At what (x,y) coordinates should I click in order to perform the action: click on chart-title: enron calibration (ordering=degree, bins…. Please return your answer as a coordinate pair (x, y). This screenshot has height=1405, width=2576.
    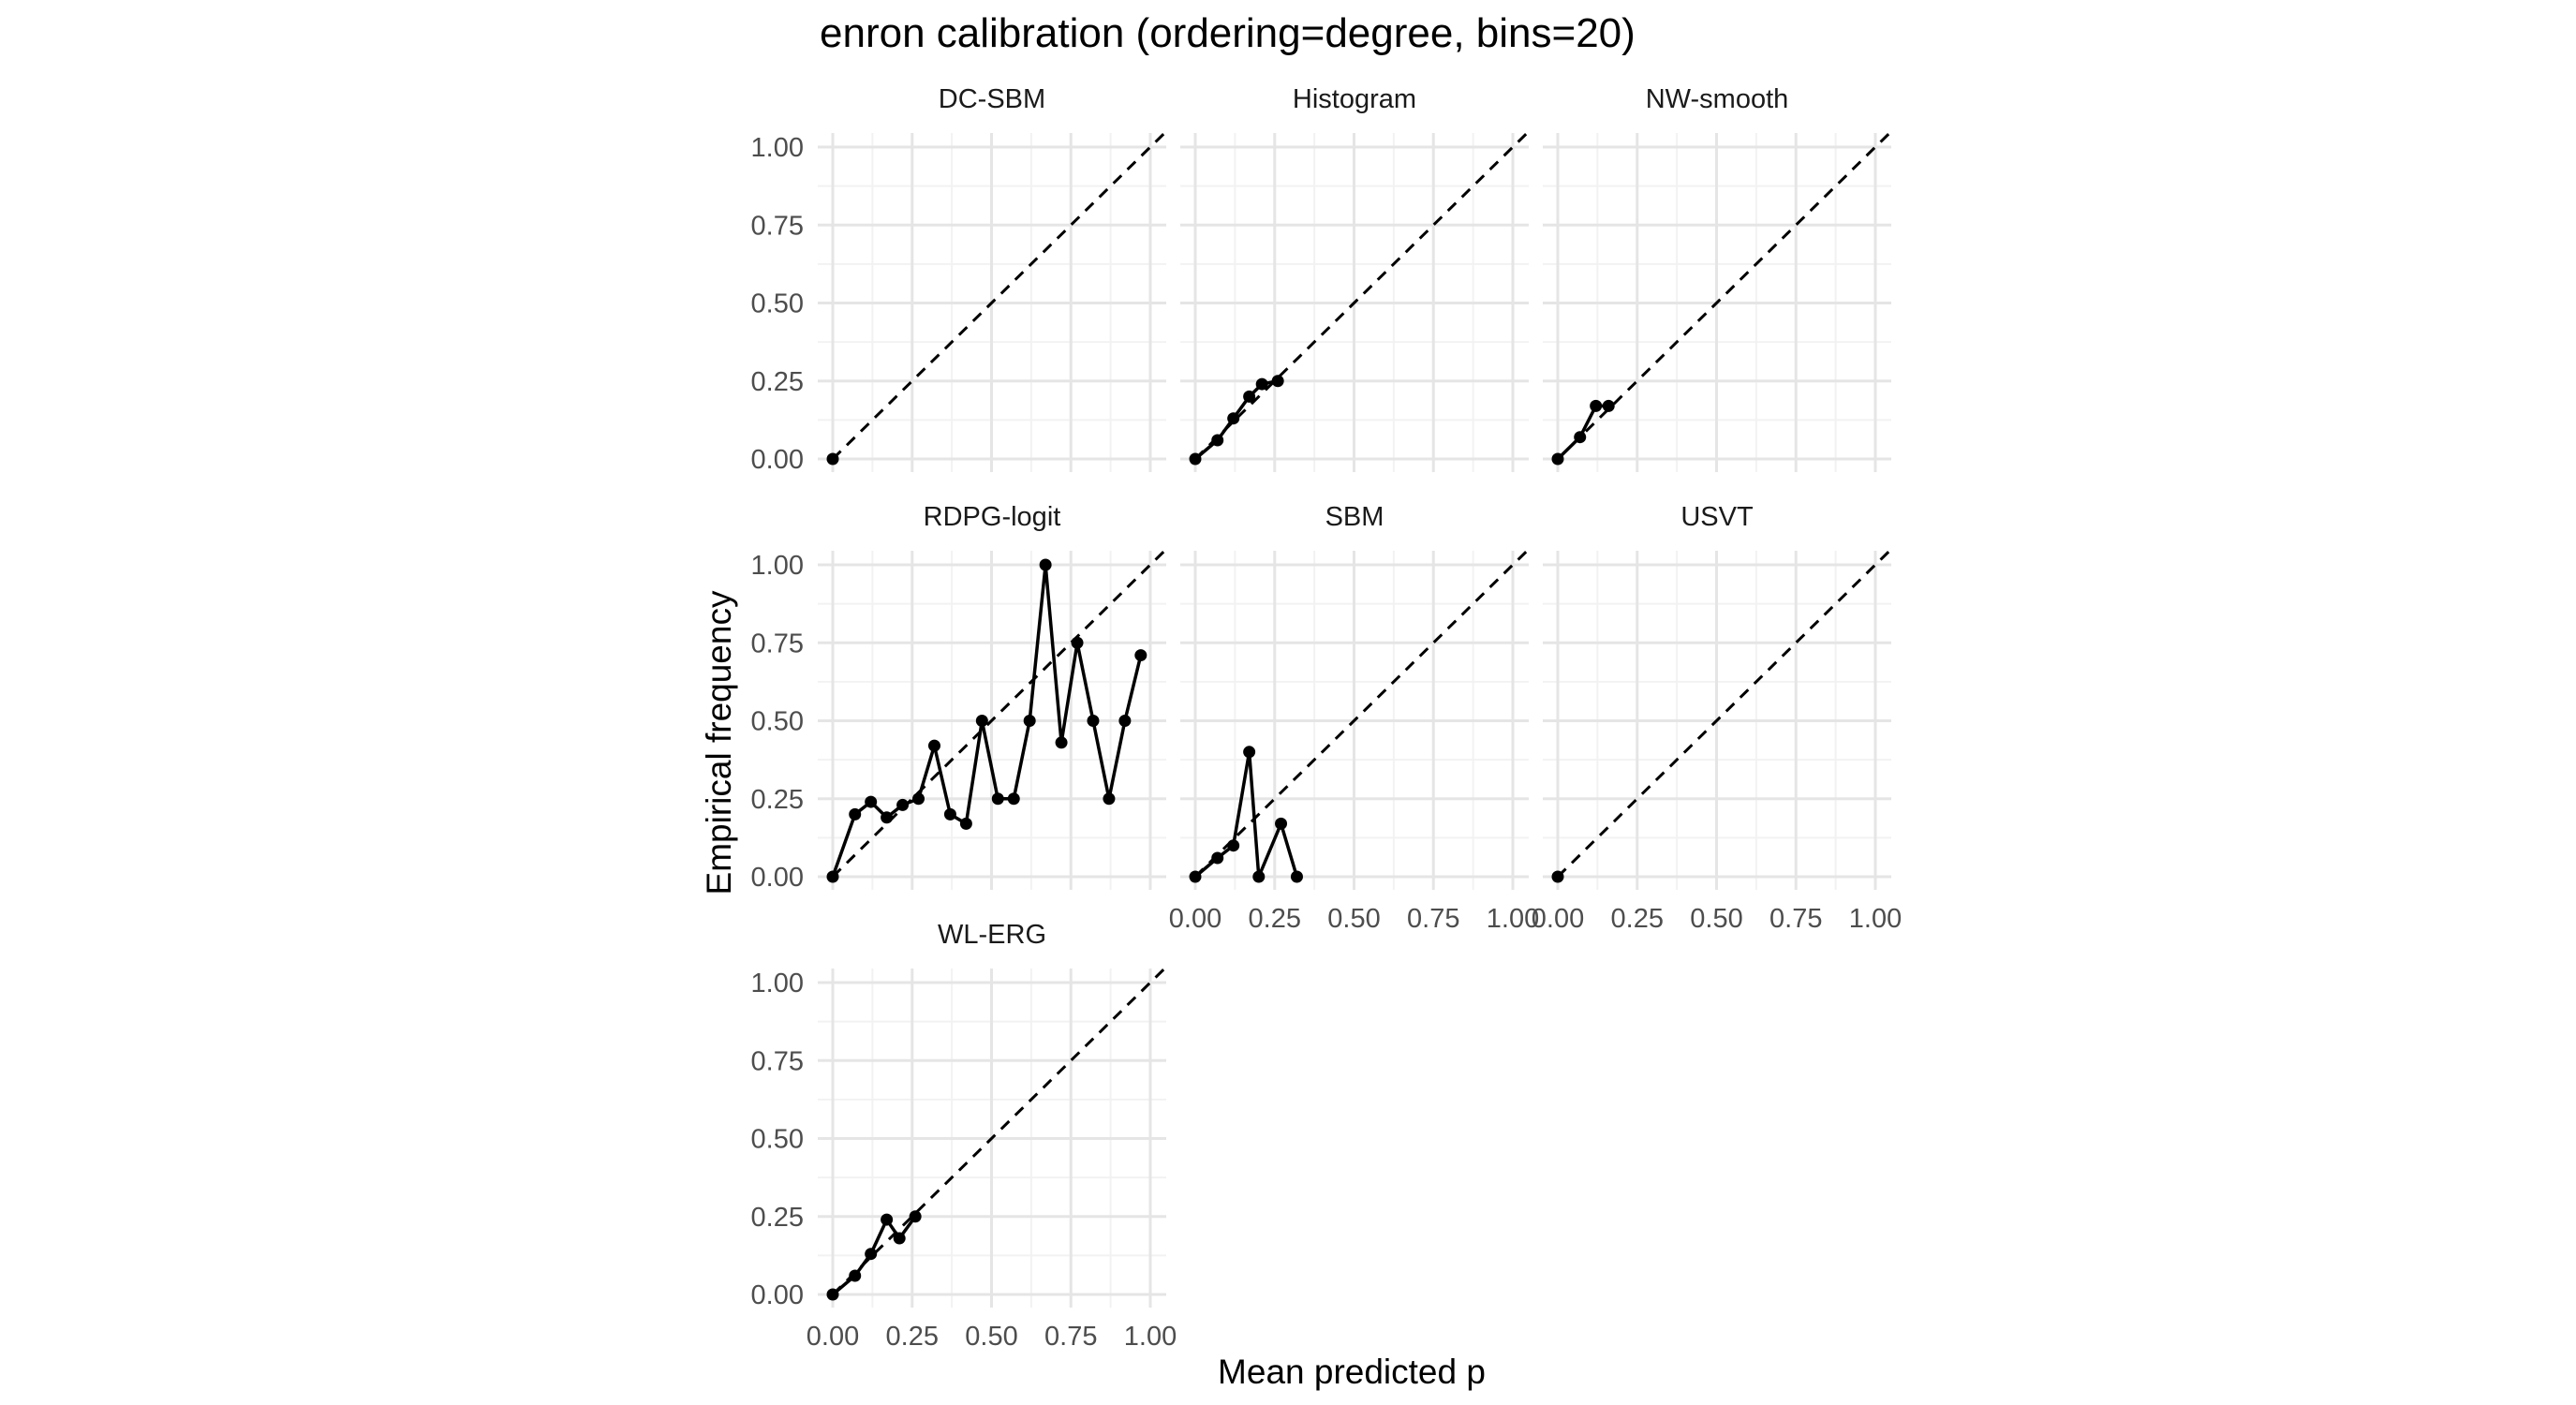
    Looking at the image, I should click on (1228, 33).